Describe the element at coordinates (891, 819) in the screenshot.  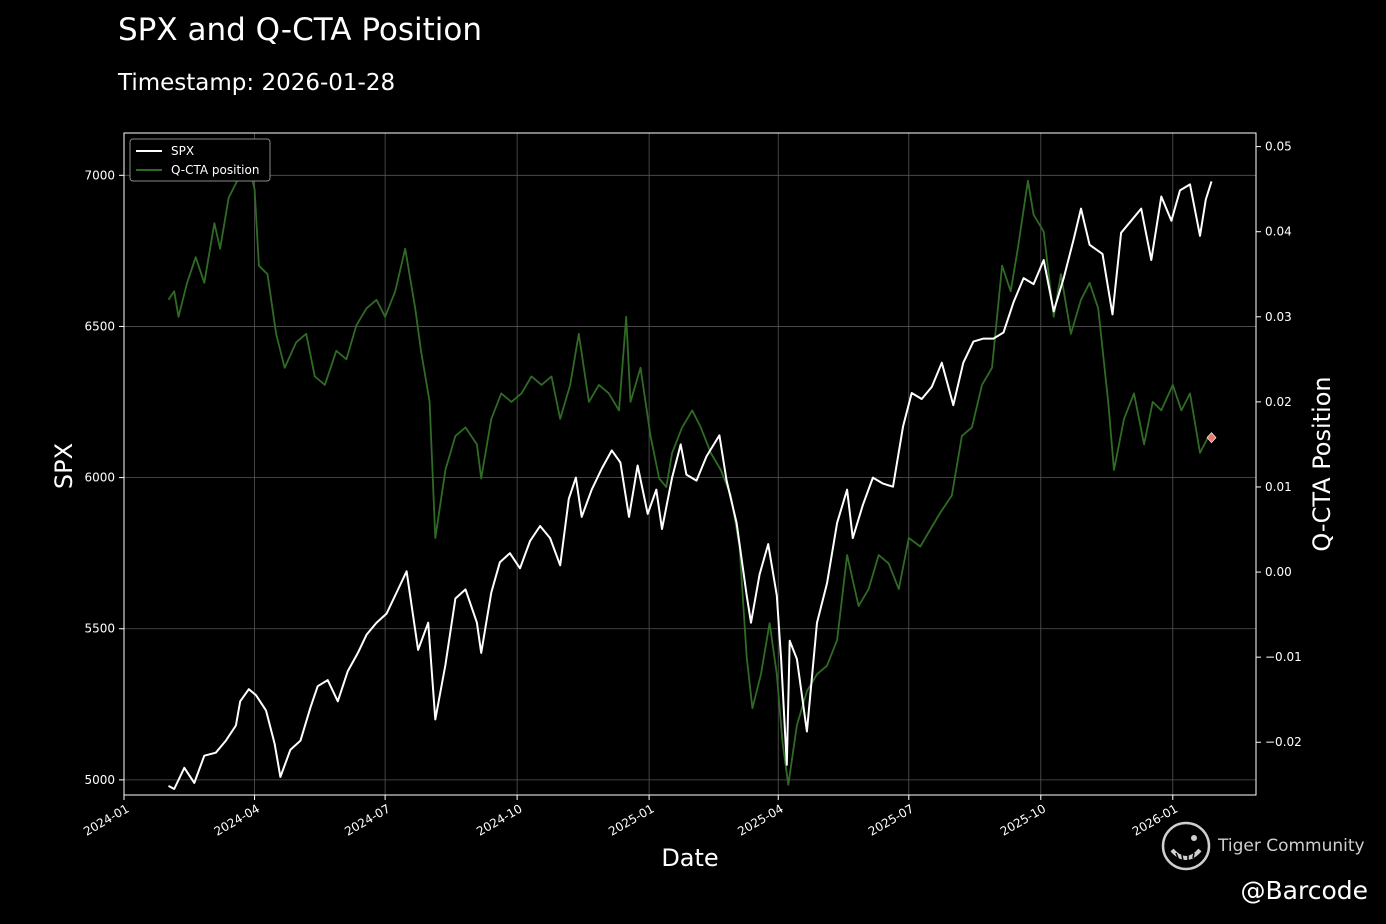
I see `x-tick-label: 2025-07` at that location.